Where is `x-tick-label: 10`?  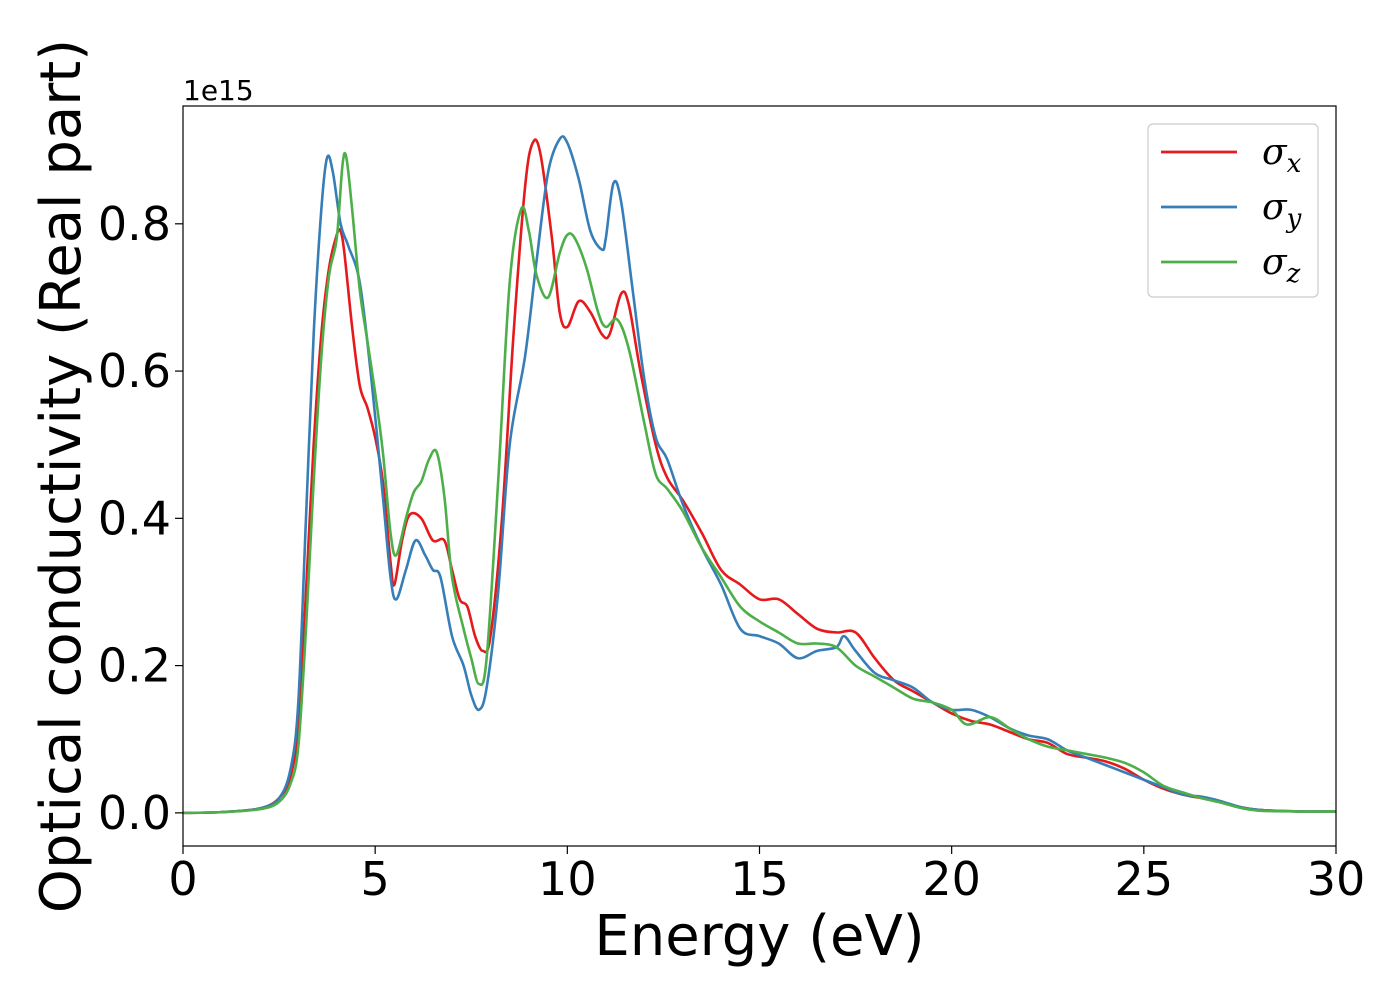
x-tick-label: 10 is located at coordinates (567, 879).